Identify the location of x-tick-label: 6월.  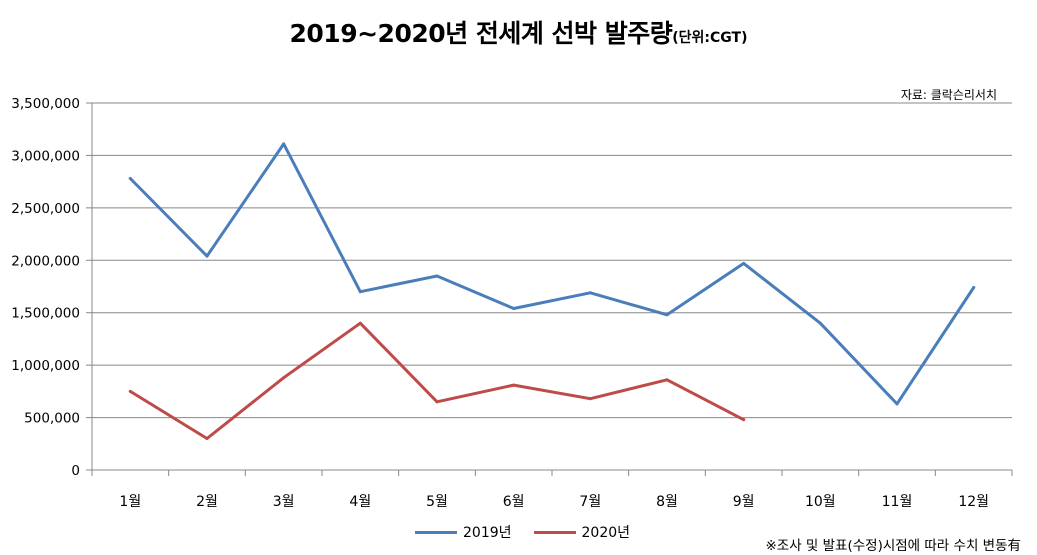
(514, 502).